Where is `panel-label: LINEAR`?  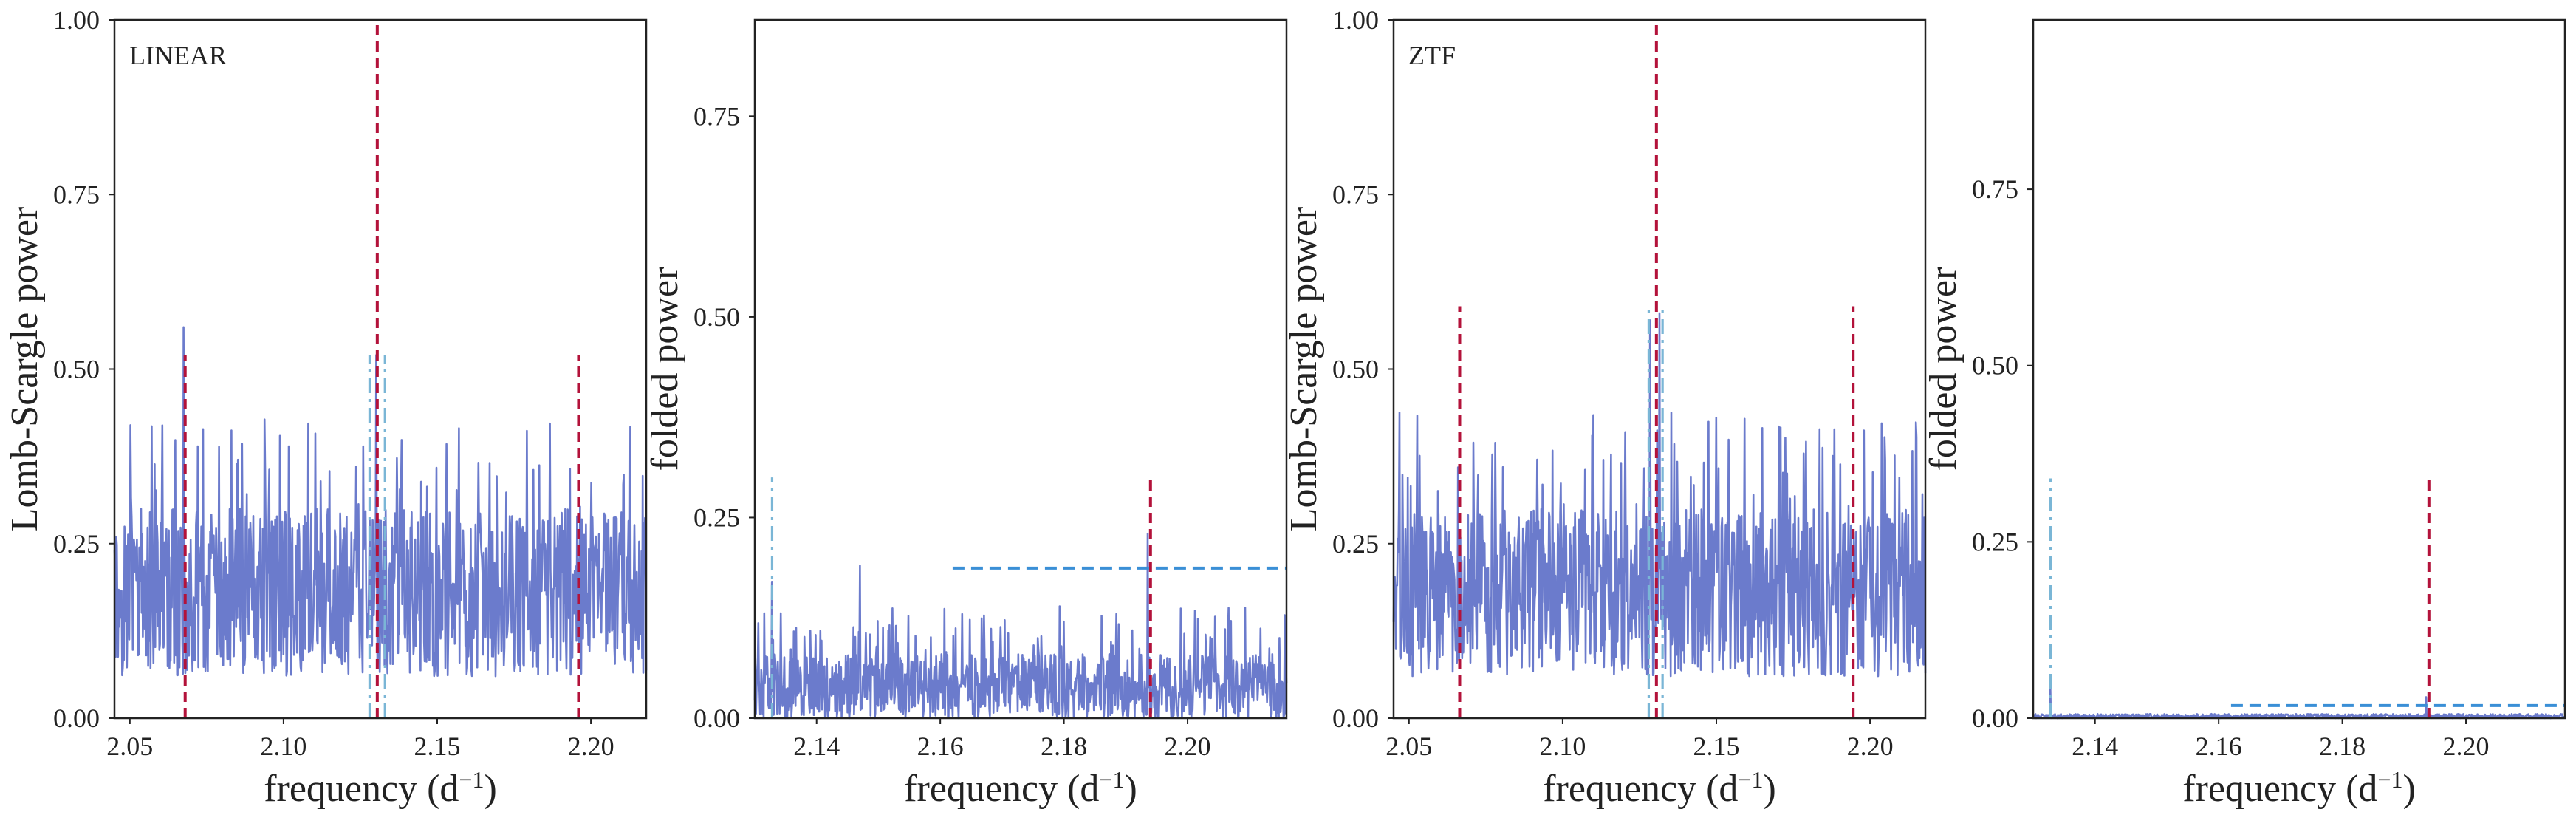 panel-label: LINEAR is located at coordinates (178, 55).